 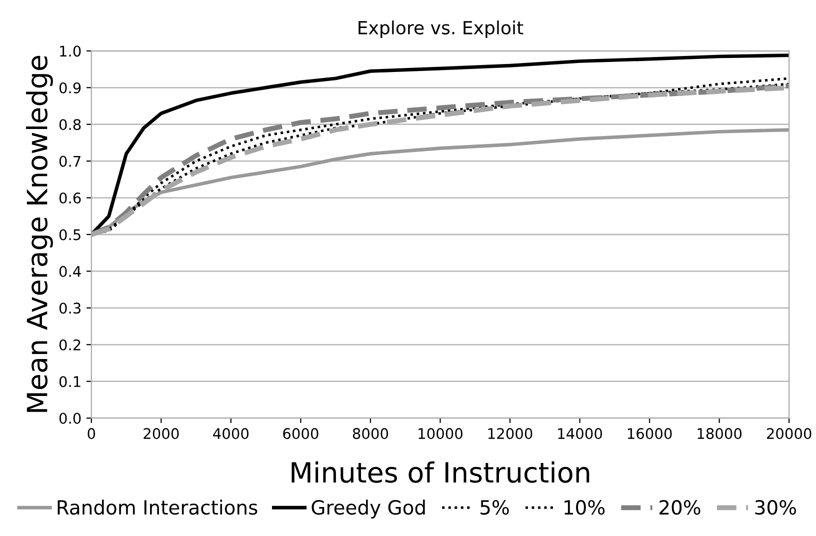 What do you see at coordinates (69, 161) in the screenshot?
I see `y-tick-label: 0.7` at bounding box center [69, 161].